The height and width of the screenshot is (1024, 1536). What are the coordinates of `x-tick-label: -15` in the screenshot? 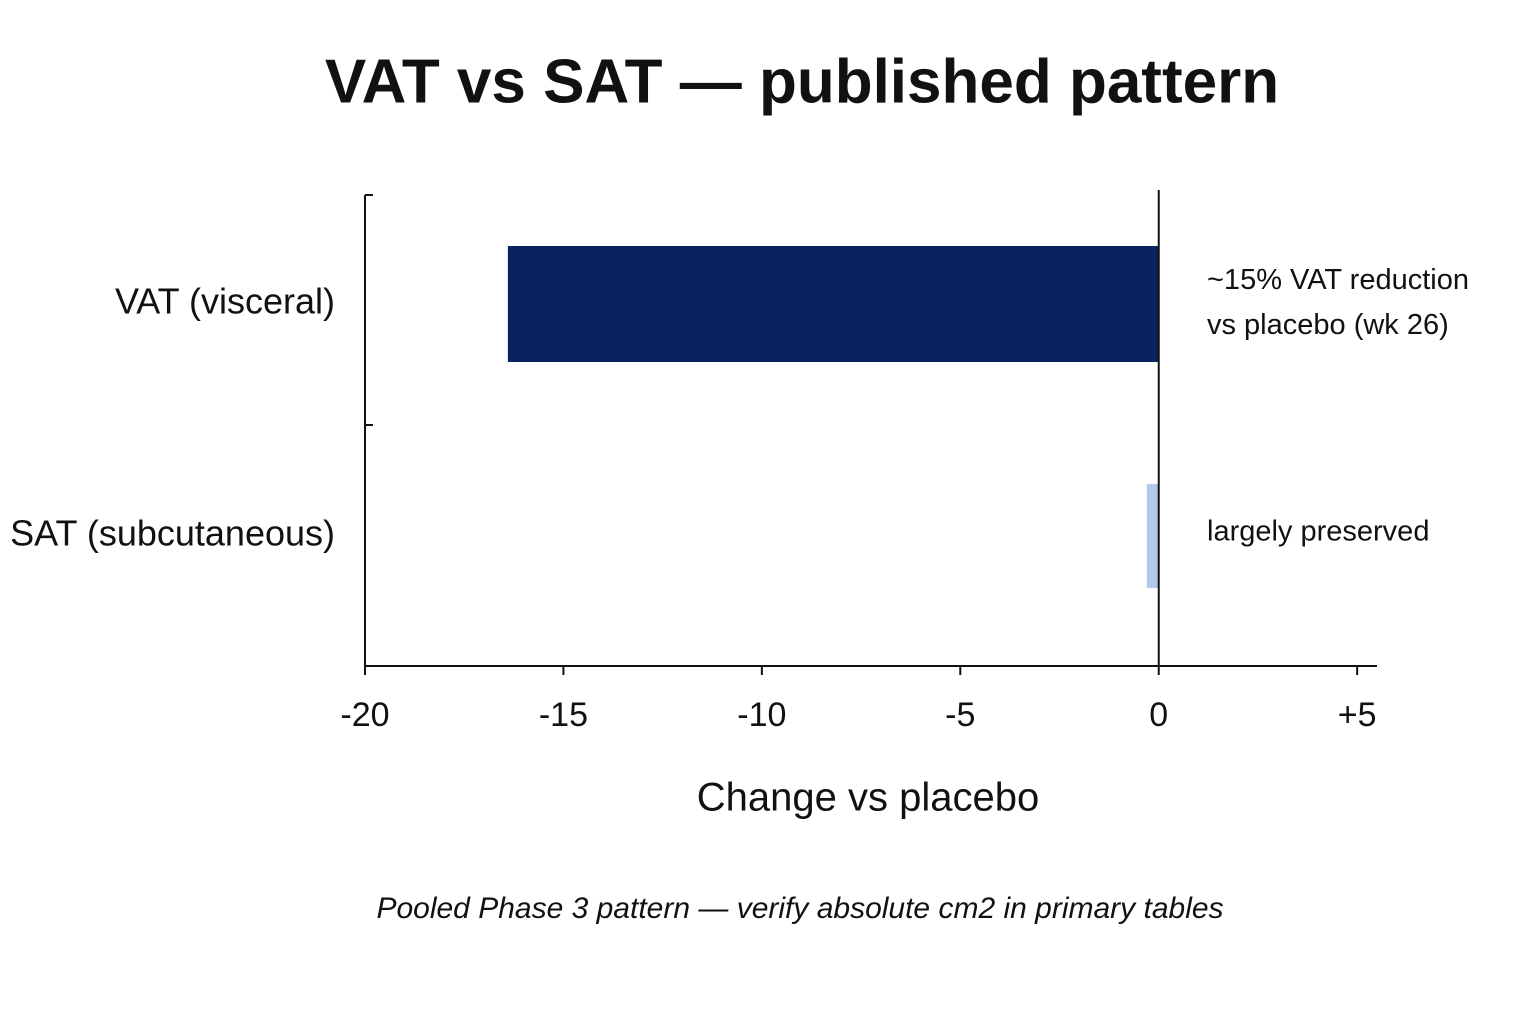 It's located at (563, 715).